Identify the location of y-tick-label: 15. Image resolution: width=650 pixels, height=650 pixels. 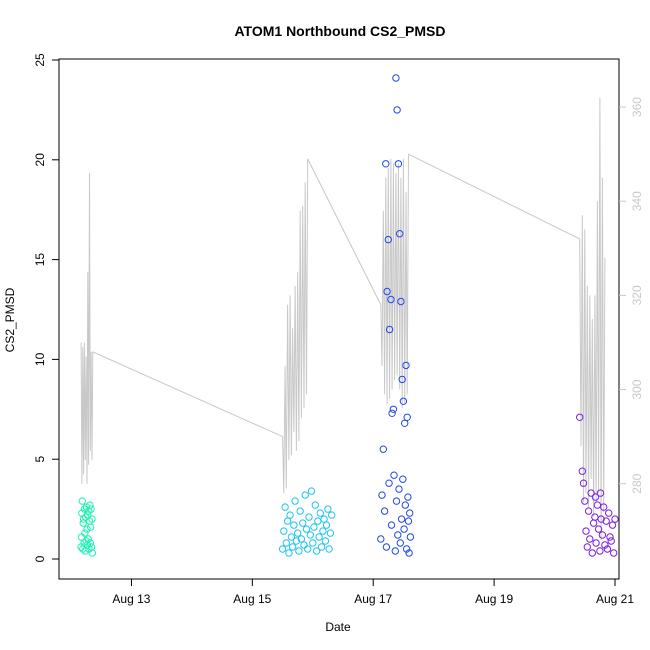
(40, 260).